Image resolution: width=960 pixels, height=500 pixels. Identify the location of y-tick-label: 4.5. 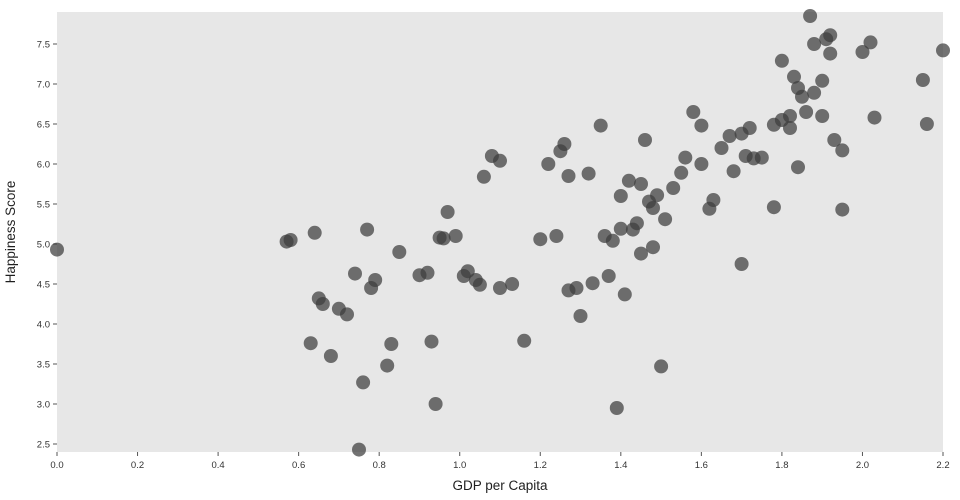
(43, 285).